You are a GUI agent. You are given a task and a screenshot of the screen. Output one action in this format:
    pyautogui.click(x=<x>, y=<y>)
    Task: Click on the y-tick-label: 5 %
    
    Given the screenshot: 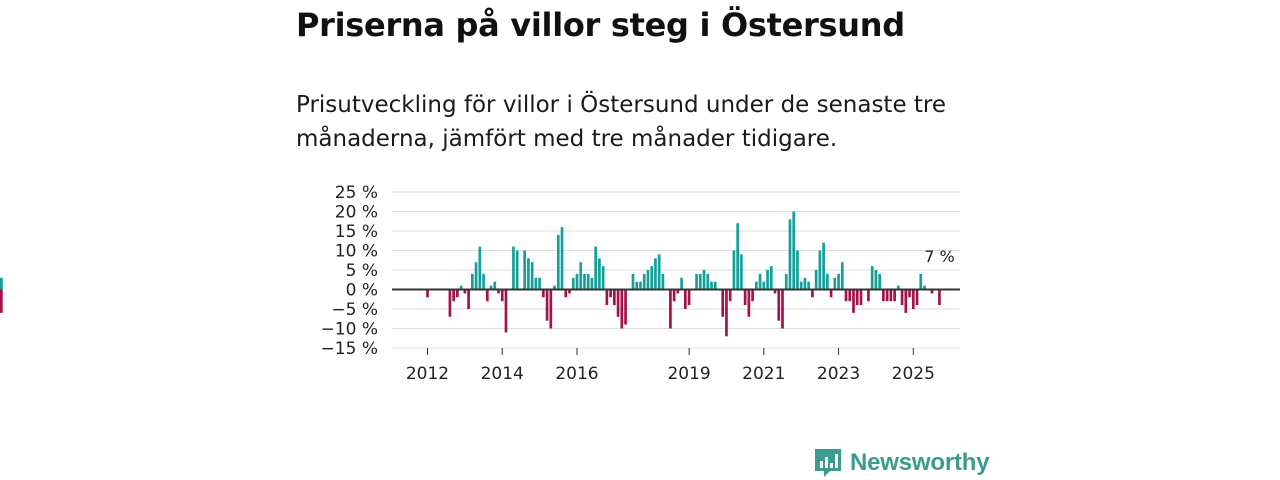 What is the action you would take?
    pyautogui.click(x=362, y=271)
    